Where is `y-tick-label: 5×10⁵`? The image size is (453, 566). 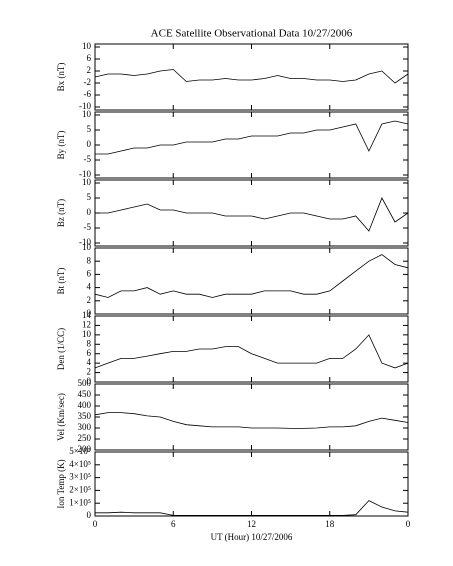 y-tick-label: 5×10⁵ is located at coordinates (80, 451).